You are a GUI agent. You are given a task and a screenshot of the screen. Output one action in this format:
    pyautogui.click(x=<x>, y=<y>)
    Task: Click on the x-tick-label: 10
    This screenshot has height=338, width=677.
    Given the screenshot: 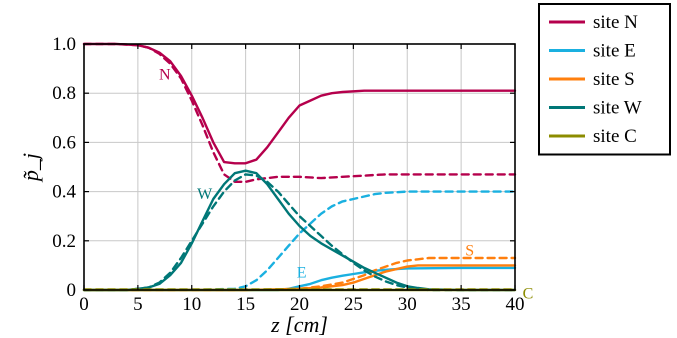 What is the action you would take?
    pyautogui.click(x=191, y=304)
    